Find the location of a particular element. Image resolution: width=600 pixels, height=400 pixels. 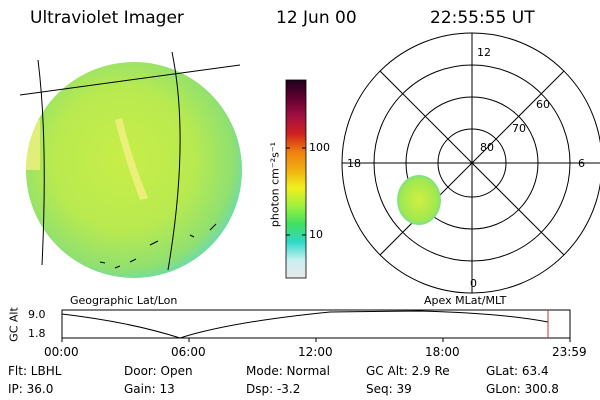

altitude-plot is located at coordinates (316, 325).